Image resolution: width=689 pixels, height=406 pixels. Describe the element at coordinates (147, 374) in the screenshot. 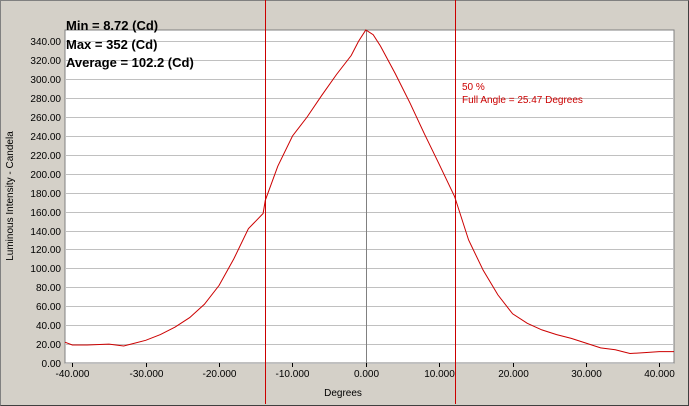

I see `x-tick-label: -30.000` at that location.